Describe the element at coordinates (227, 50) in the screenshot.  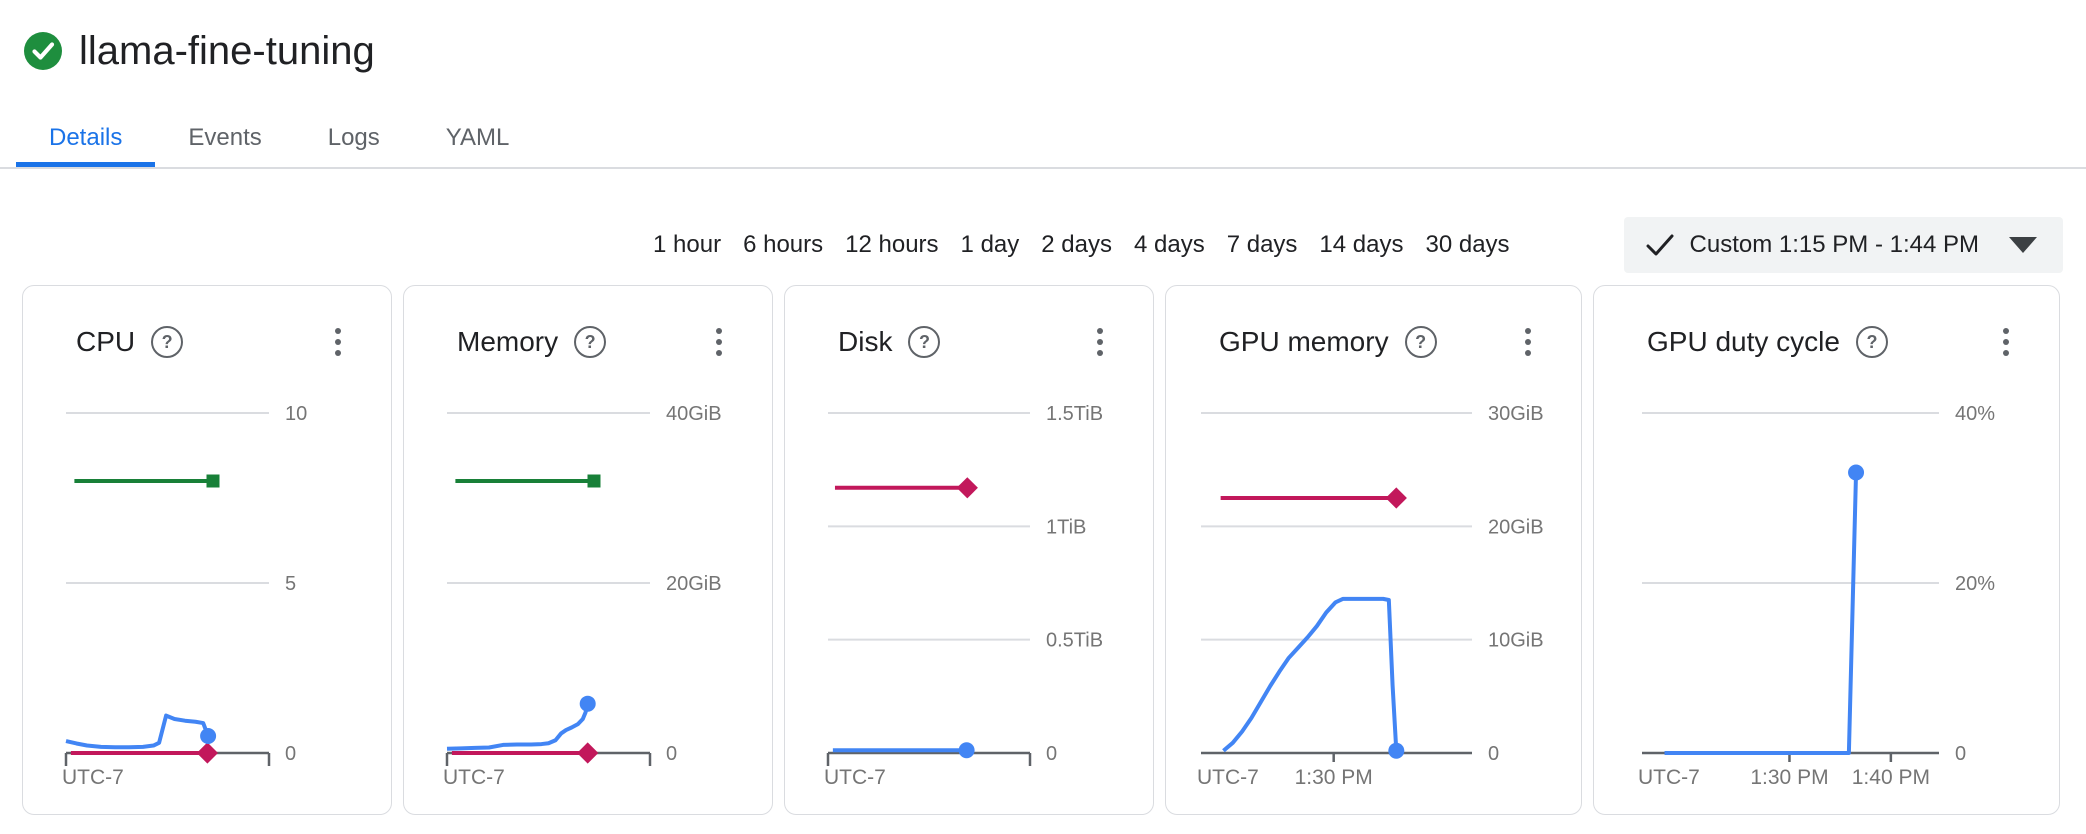
I see `page-title: llama-fine-tuning` at that location.